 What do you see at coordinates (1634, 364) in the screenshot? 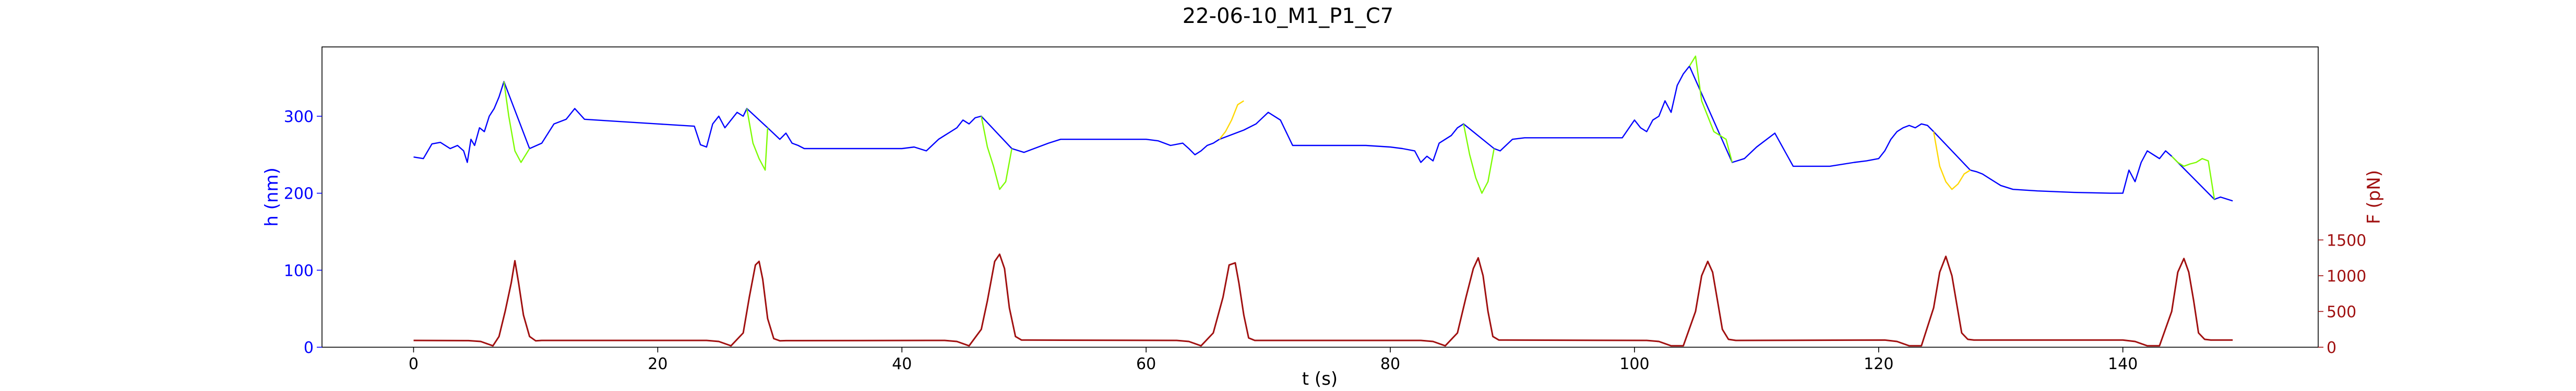
I see `x-tick-label: 100` at bounding box center [1634, 364].